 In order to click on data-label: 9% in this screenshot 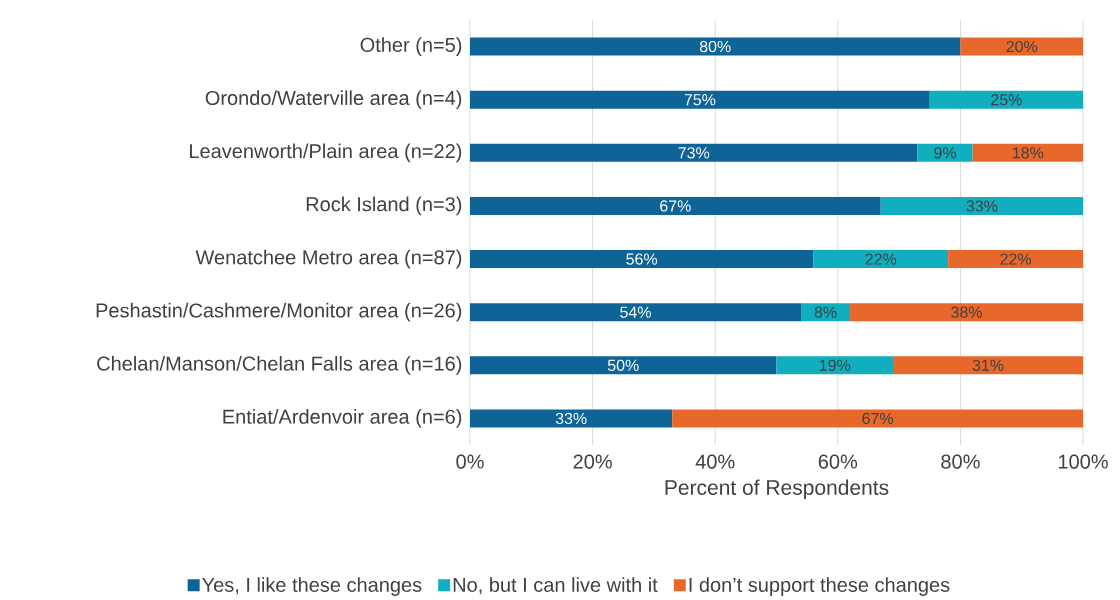, I will do `click(945, 153)`.